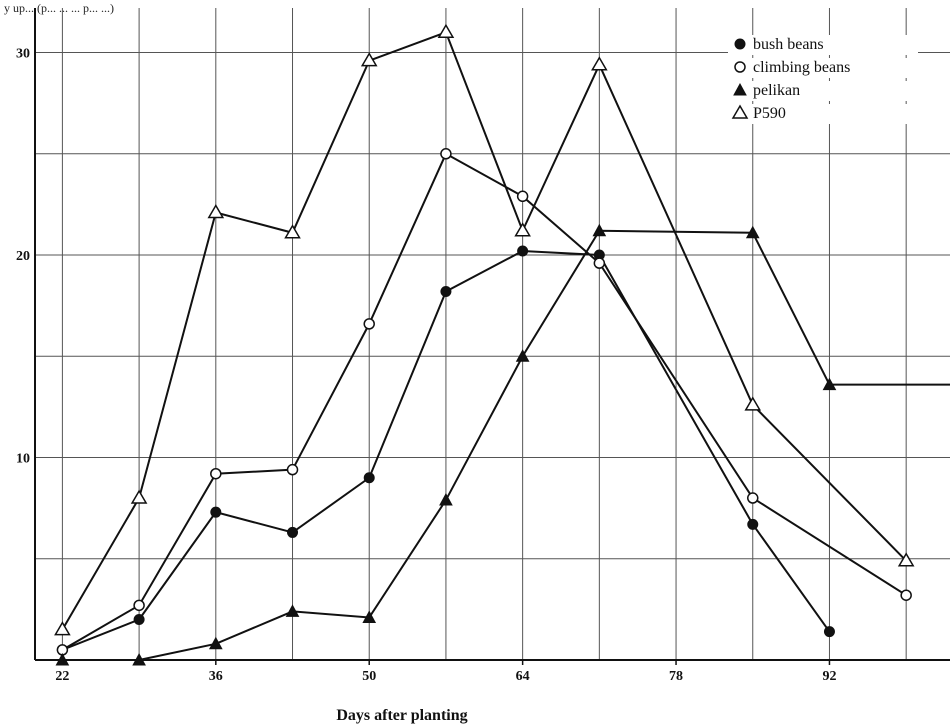 The image size is (950, 727). Describe the element at coordinates (823, 79) in the screenshot. I see `legend: bush beans climbing beans pelikan P590` at that location.